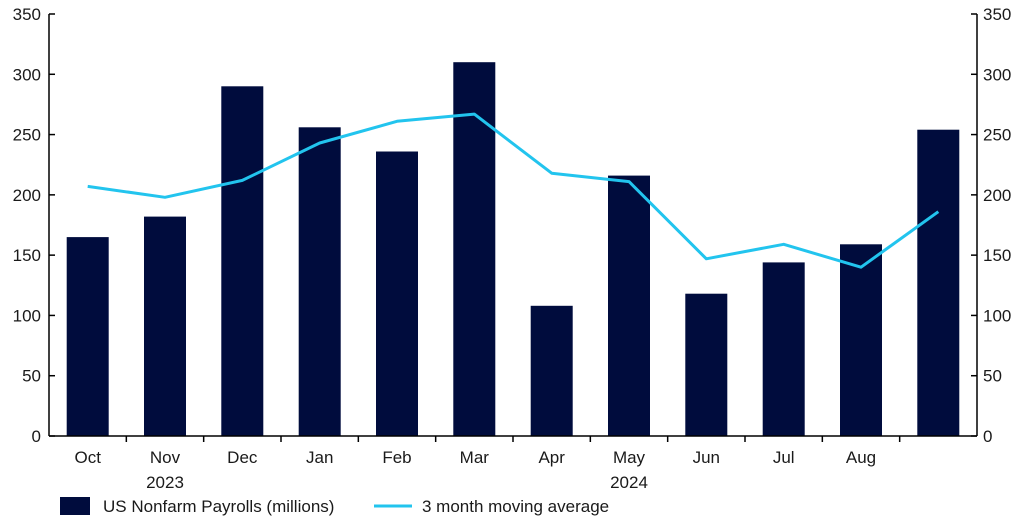  Describe the element at coordinates (87, 457) in the screenshot. I see `x-tick-label: Oct` at that location.